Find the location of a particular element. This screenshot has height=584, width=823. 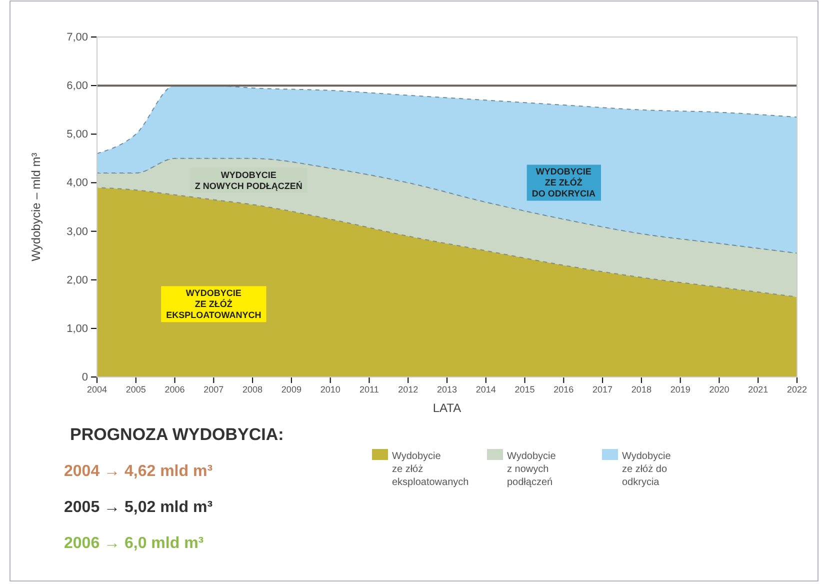

x-tick-label: 2005 is located at coordinates (136, 389).